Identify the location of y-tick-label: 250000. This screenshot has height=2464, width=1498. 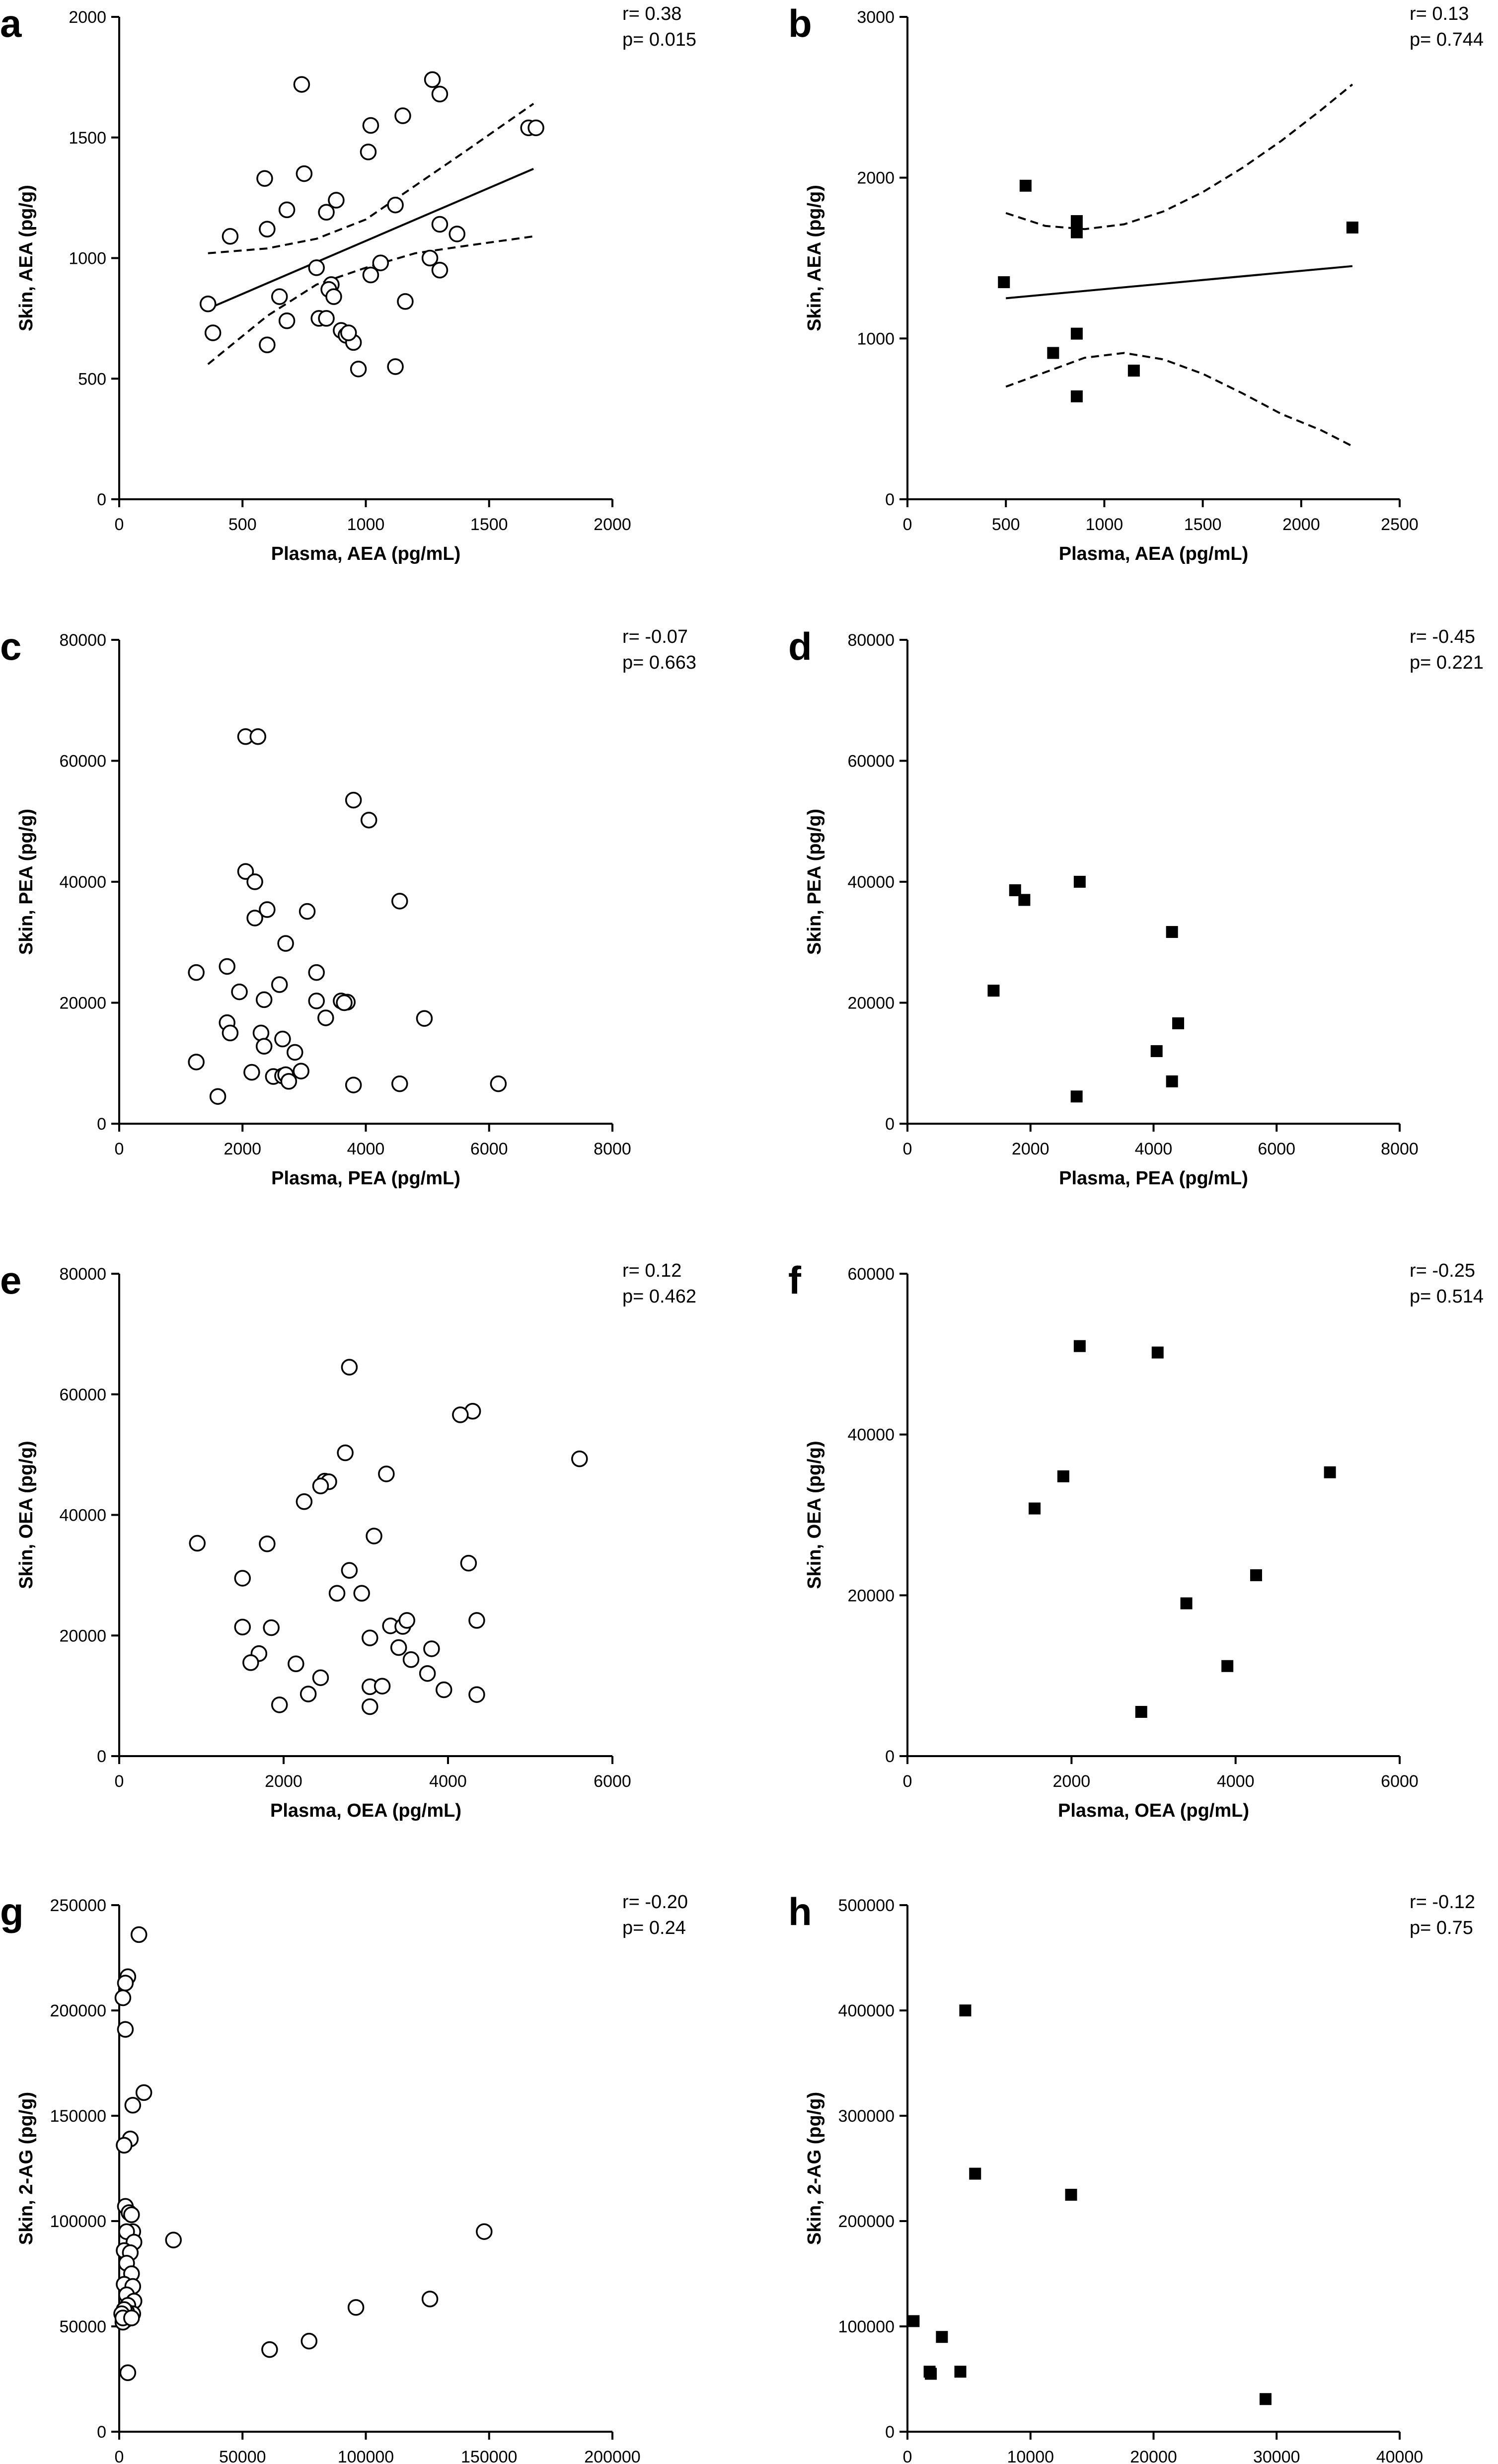
(78, 1906).